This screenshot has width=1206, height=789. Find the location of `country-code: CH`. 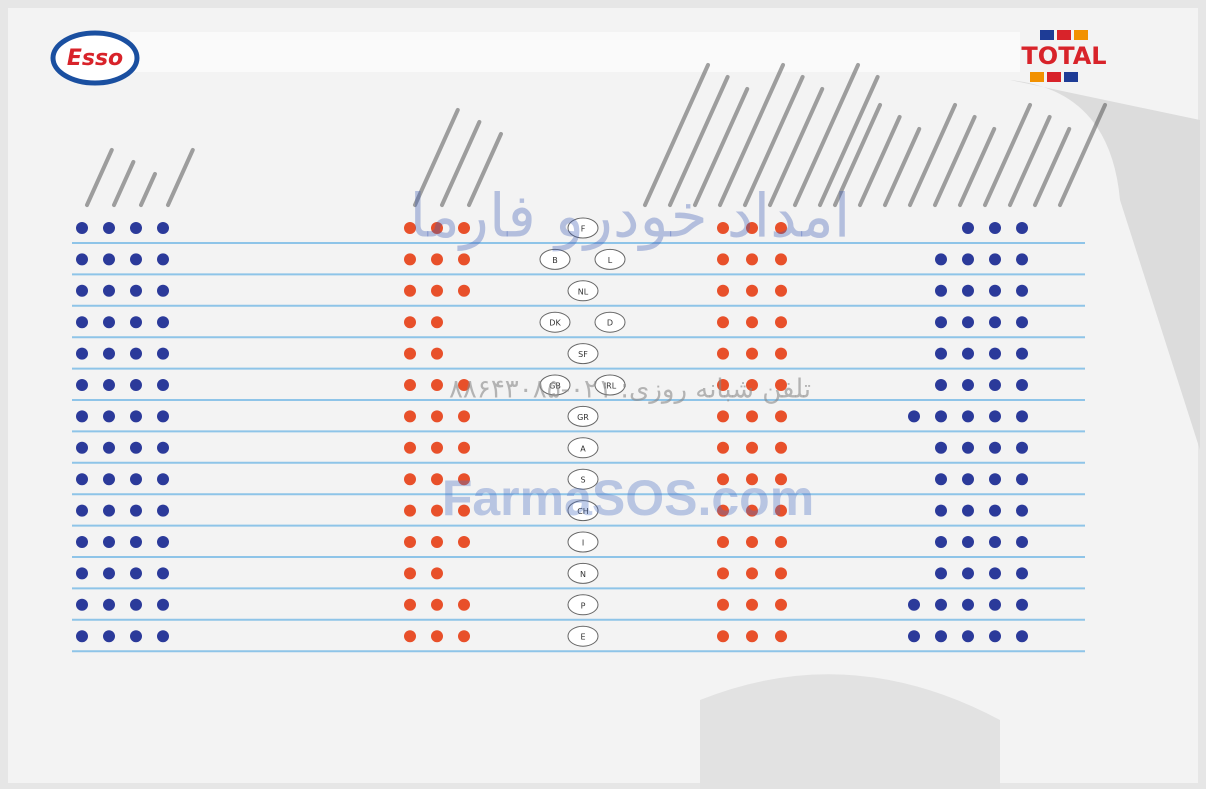

country-code: CH is located at coordinates (583, 511).